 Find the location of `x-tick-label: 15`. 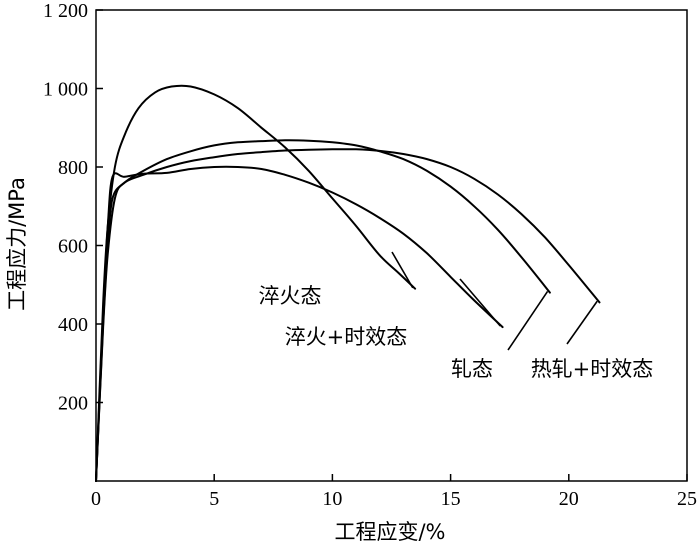

x-tick-label: 15 is located at coordinates (451, 499).